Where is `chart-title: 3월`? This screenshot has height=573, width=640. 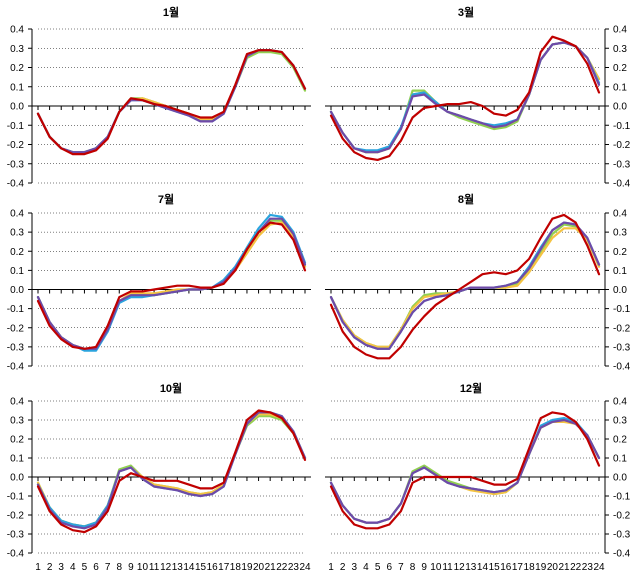 chart-title: 3월 is located at coordinates (466, 12).